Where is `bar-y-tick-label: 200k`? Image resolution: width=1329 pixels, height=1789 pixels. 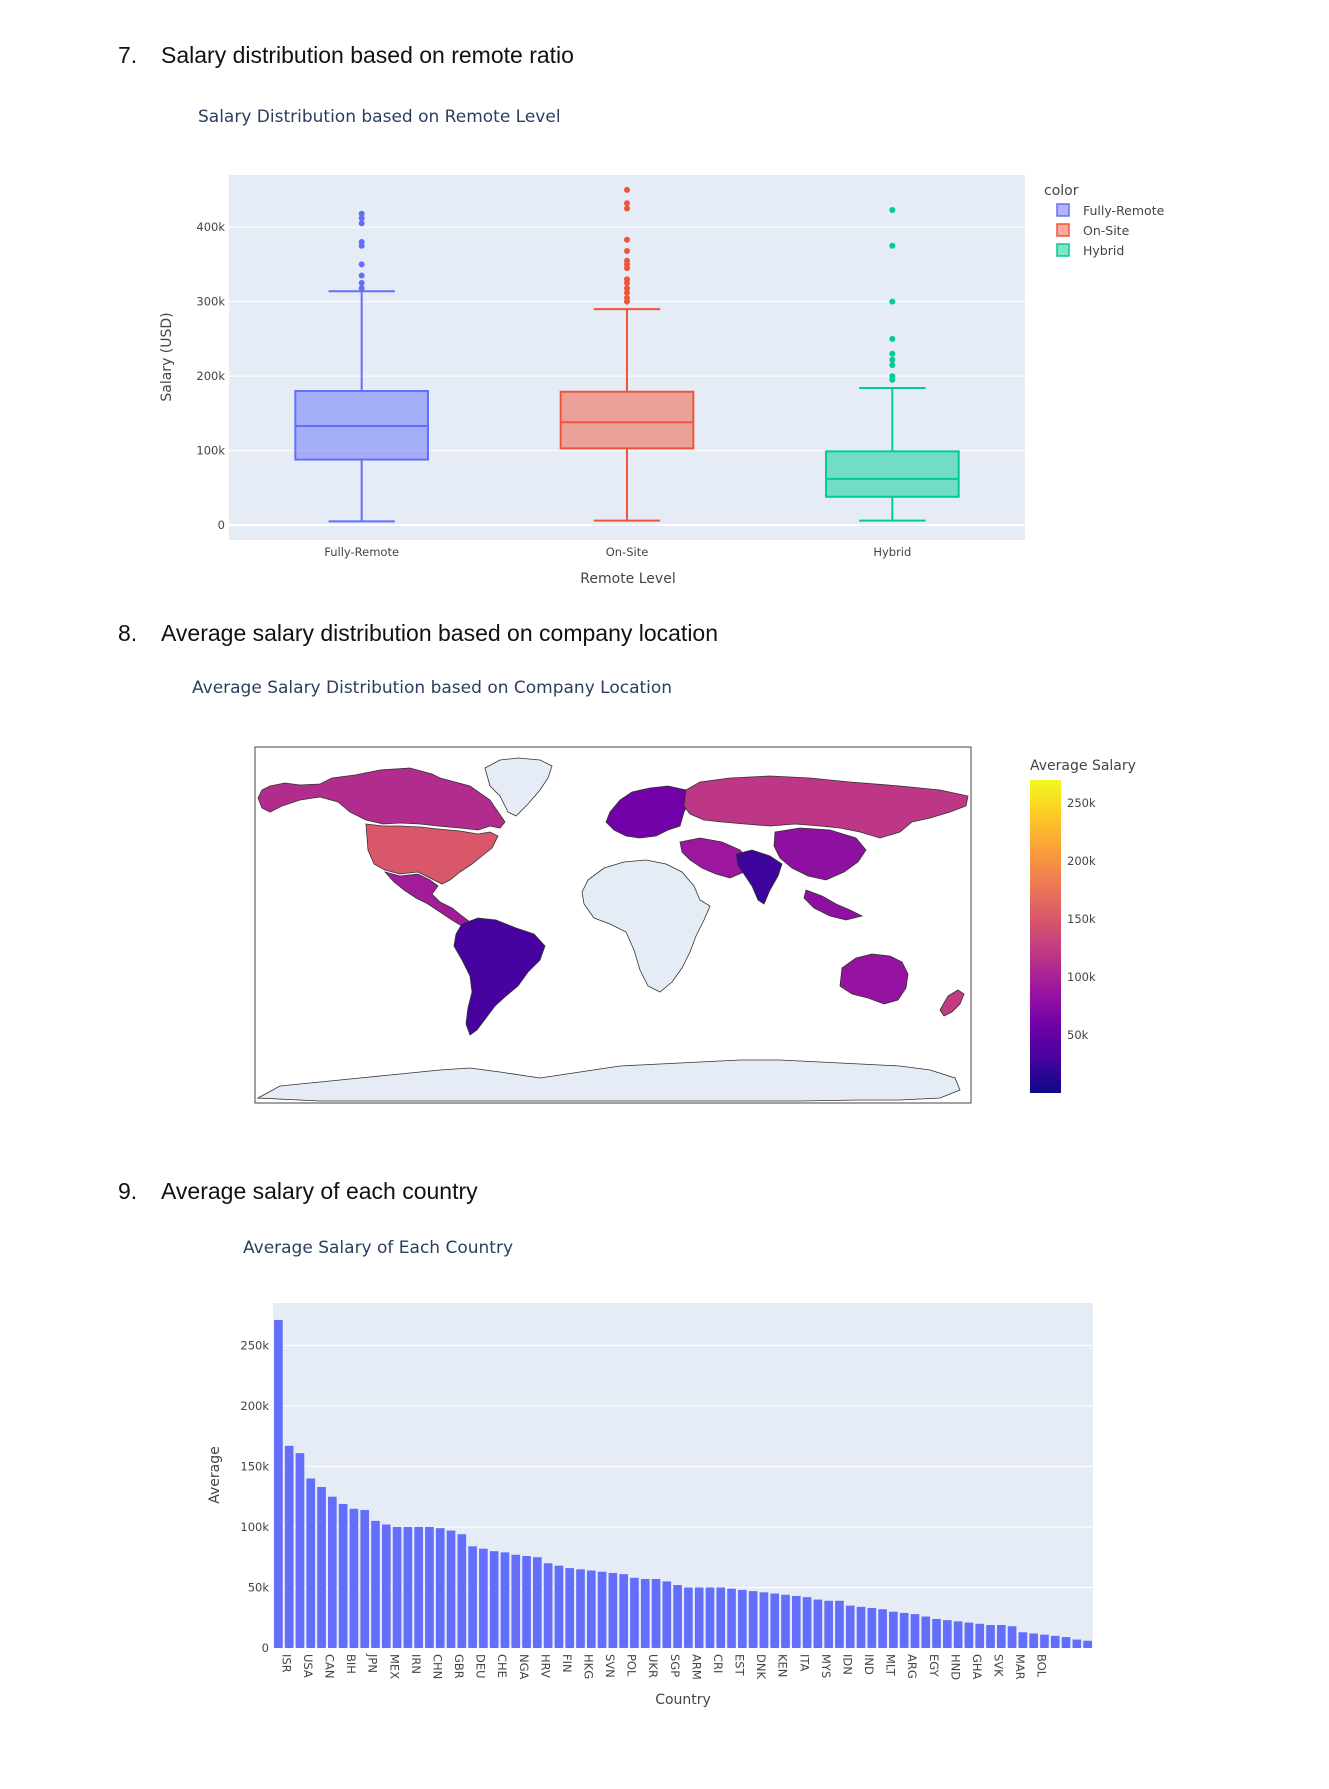 bar-y-tick-label: 200k is located at coordinates (254, 1406).